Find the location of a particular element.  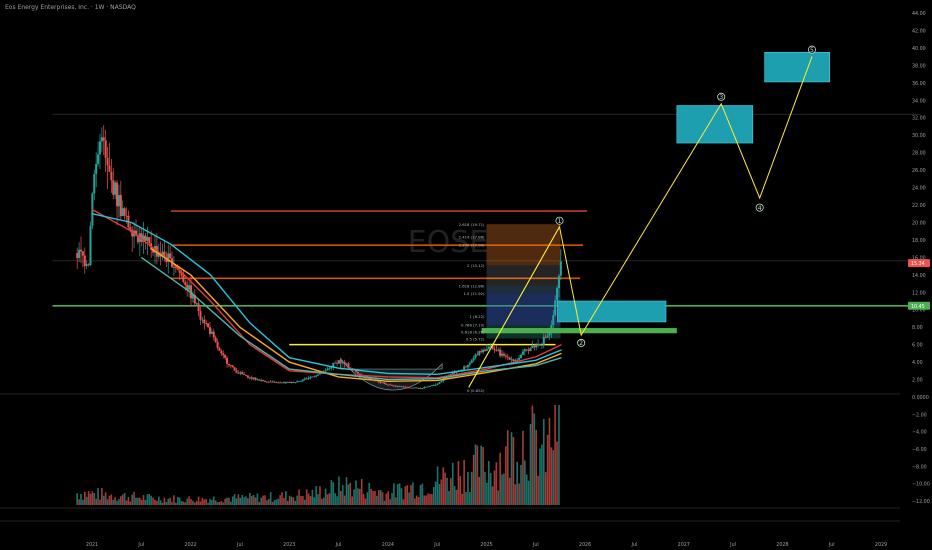

x-axis-tick-label: 2027 is located at coordinates (684, 545).